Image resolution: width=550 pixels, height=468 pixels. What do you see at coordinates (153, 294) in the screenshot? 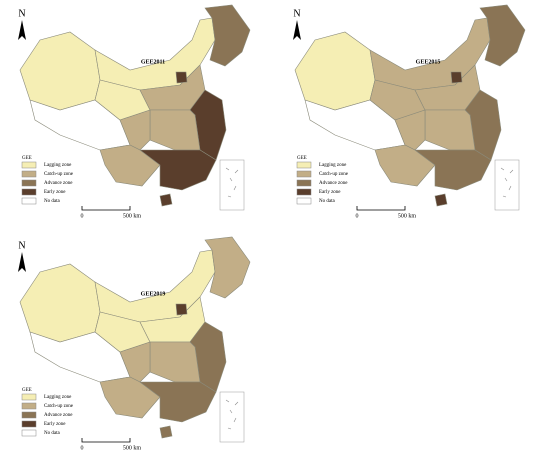
I see `map-title: GEE2019` at bounding box center [153, 294].